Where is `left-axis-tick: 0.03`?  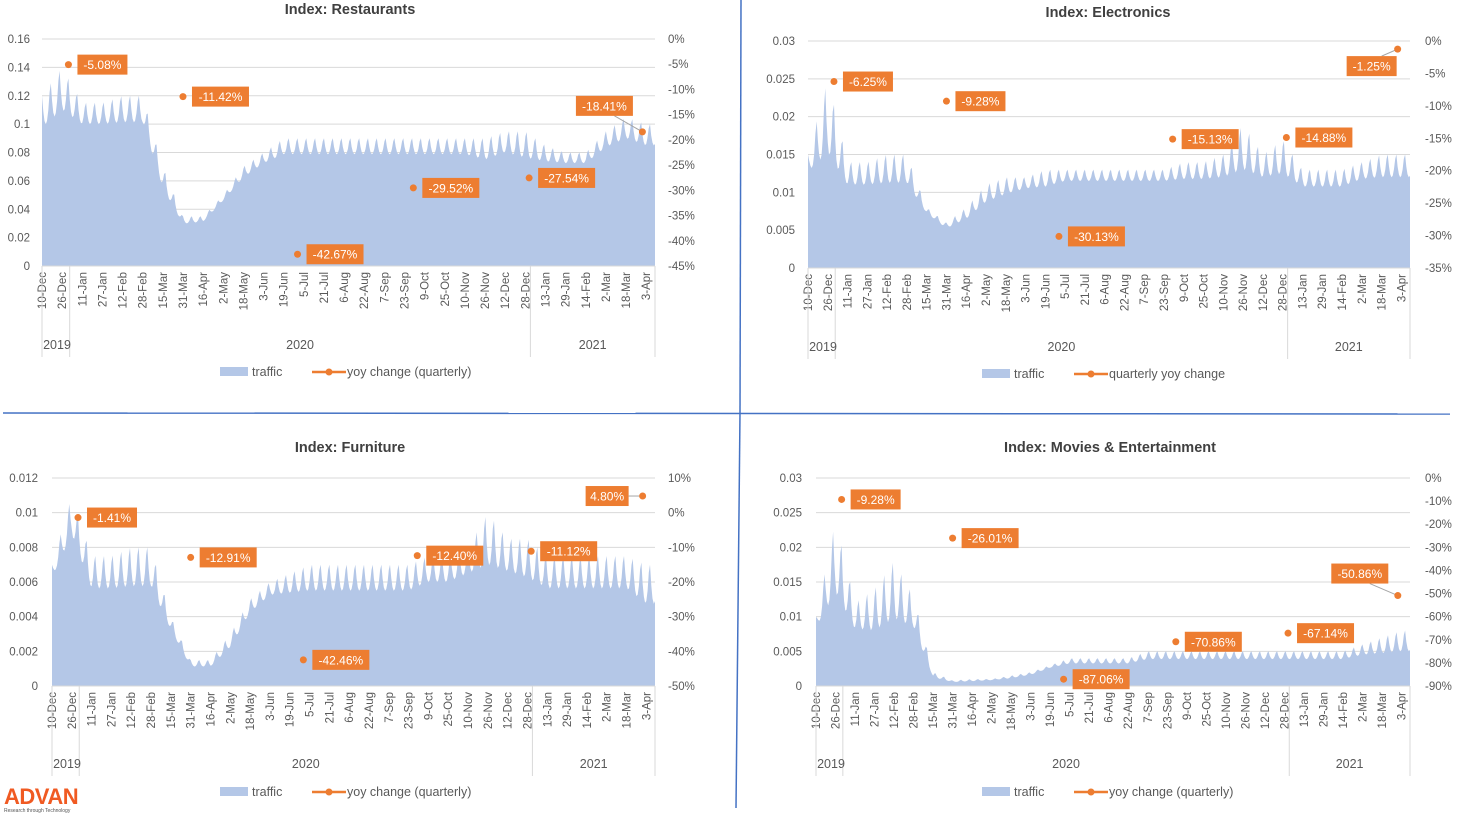
left-axis-tick: 0.03 is located at coordinates (784, 42).